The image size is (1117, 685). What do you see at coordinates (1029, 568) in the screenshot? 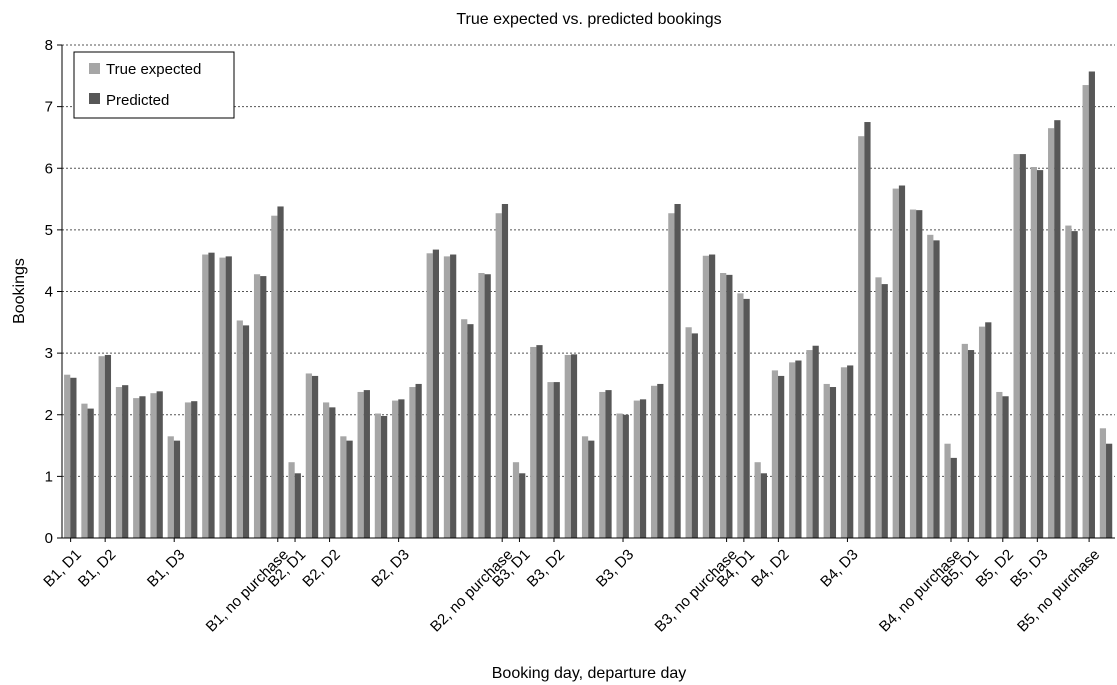
I see `x-tick-label: B5, D3` at bounding box center [1029, 568].